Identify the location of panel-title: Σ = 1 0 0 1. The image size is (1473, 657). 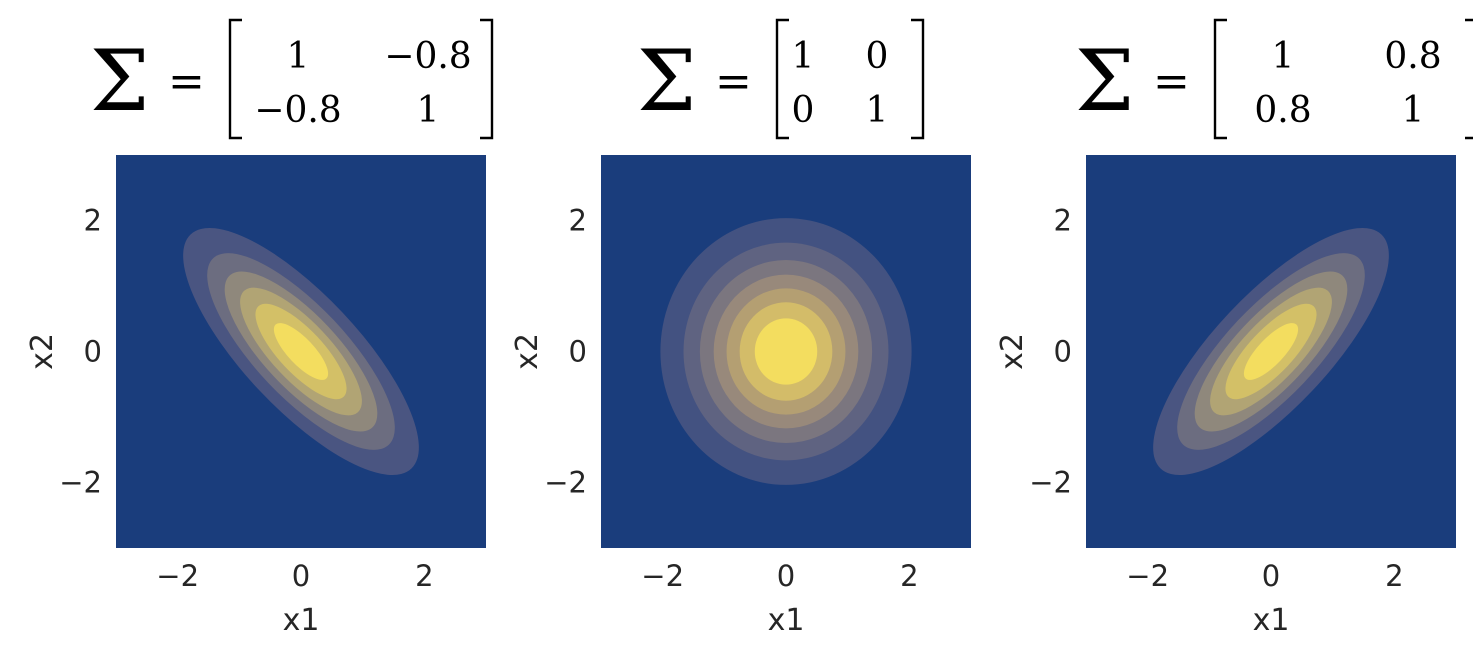
(781, 79).